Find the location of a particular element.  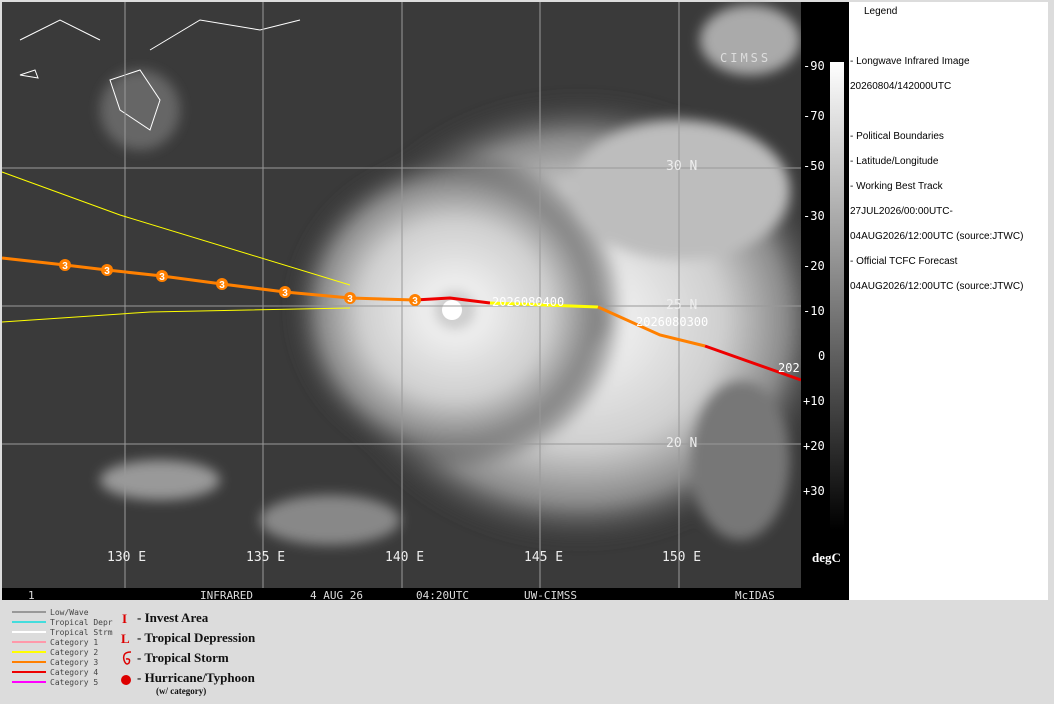

lon-label: 135 E is located at coordinates (265, 557).